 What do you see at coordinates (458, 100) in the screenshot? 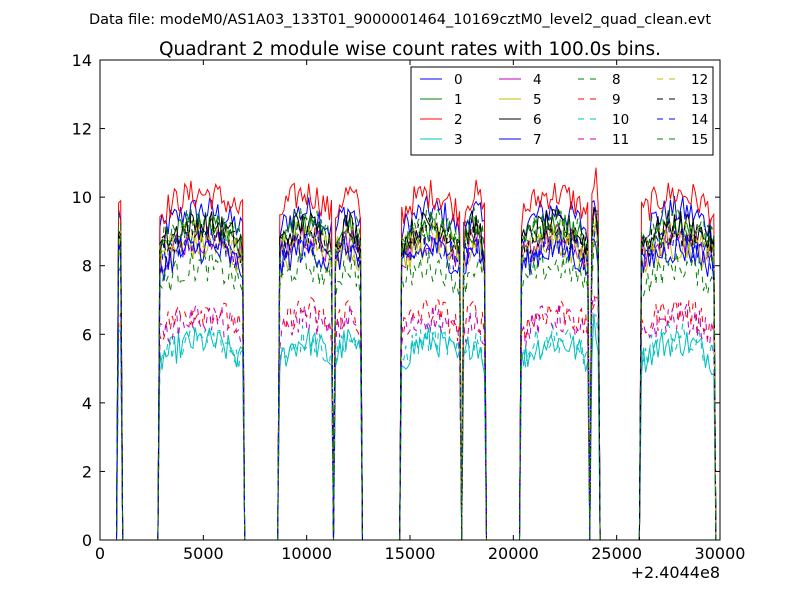
I see `legend-label-1: 1` at bounding box center [458, 100].